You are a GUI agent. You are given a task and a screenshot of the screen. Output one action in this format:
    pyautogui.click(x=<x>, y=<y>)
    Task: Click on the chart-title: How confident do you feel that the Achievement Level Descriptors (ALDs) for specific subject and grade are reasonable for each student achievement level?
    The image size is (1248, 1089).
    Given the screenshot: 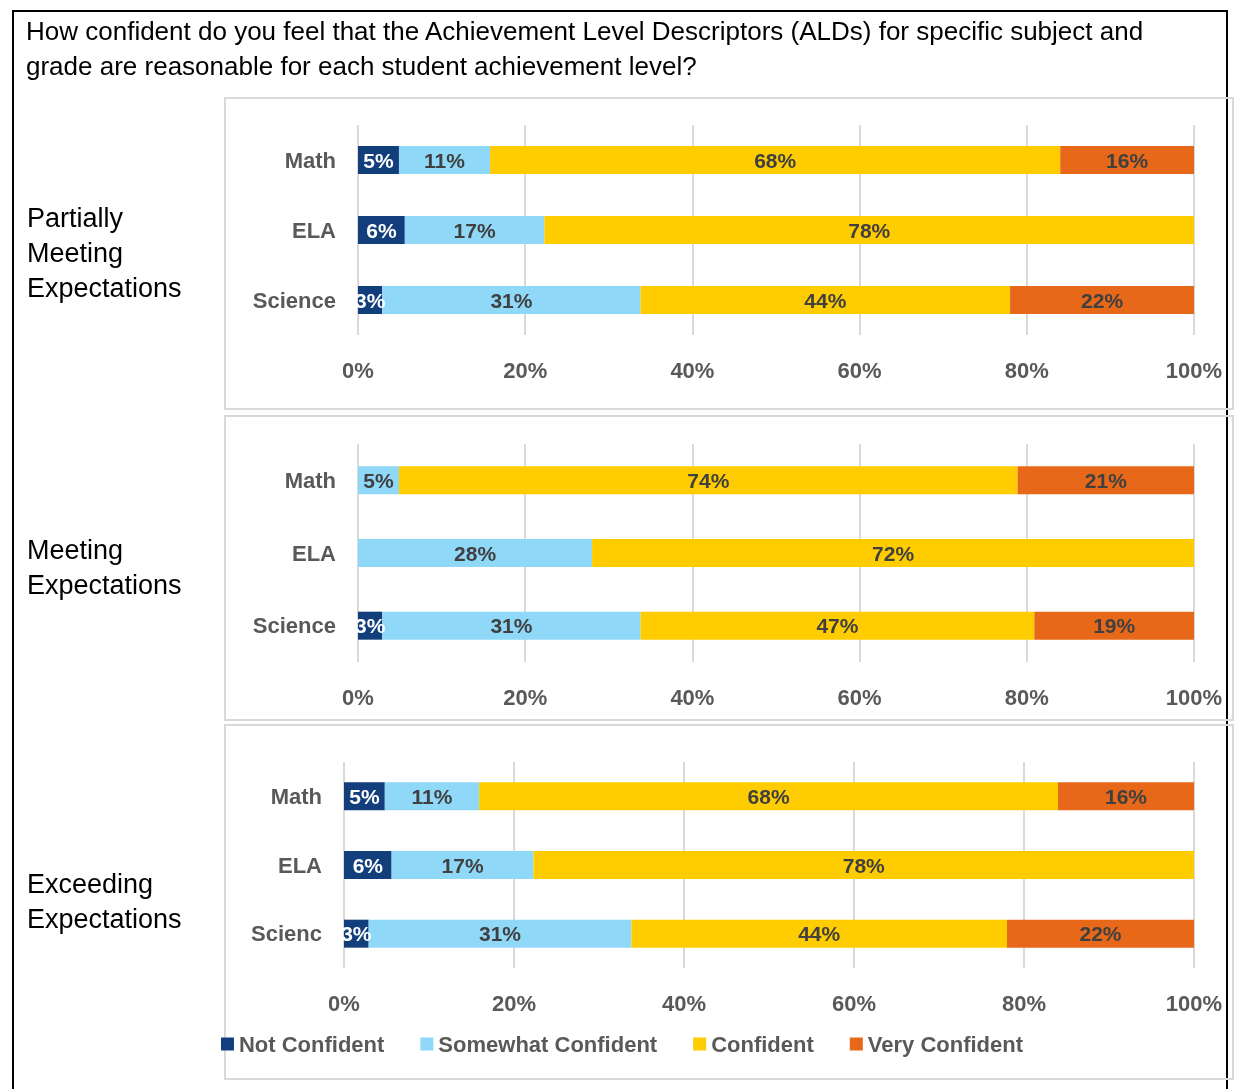 What is the action you would take?
    pyautogui.click(x=585, y=49)
    